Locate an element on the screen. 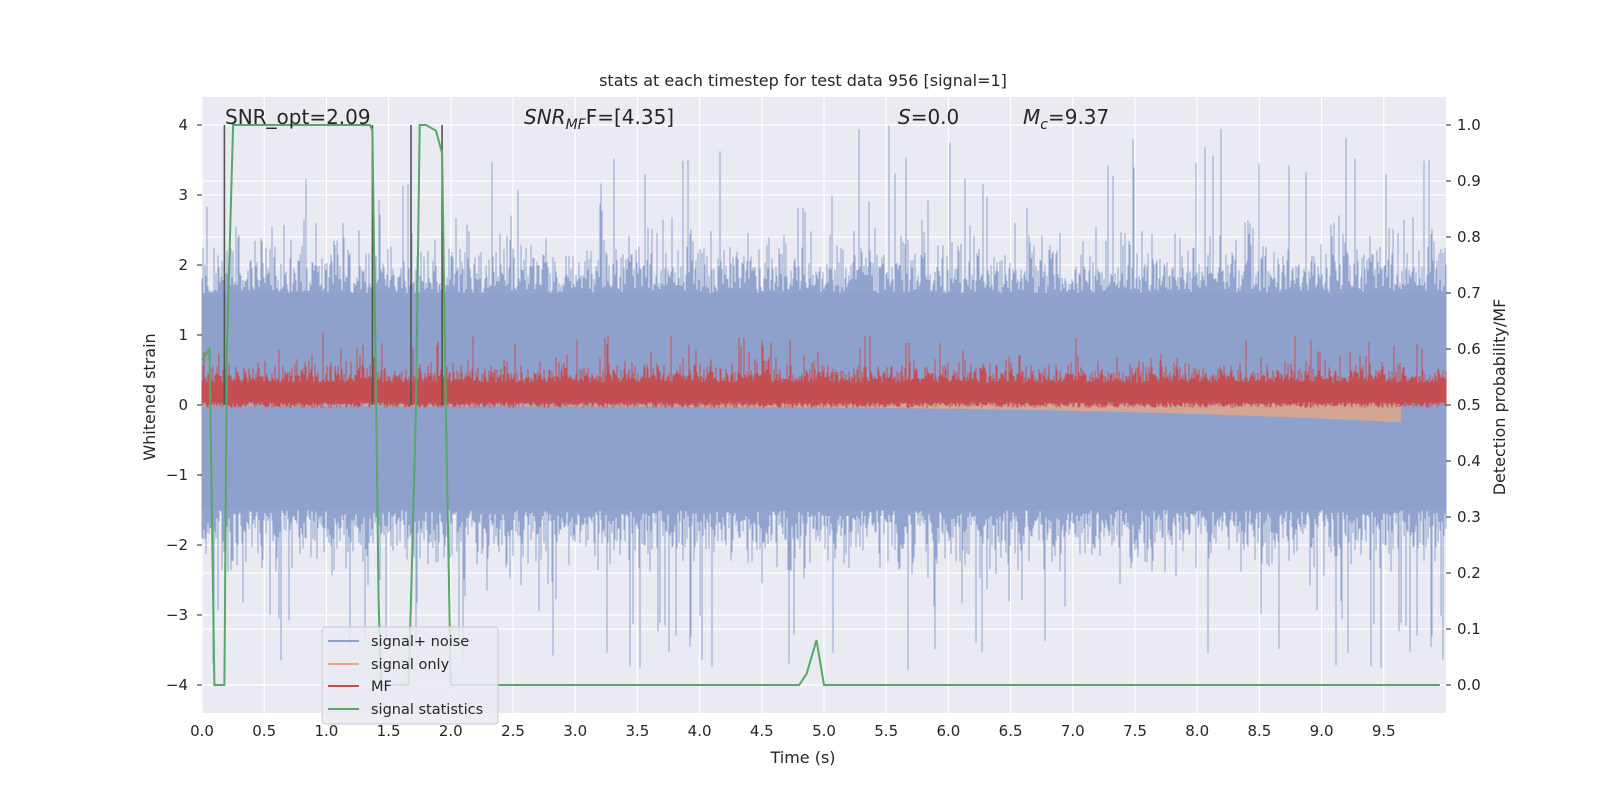 Image resolution: width=1600 pixels, height=800 pixels. y2-tick-label: 0.7 is located at coordinates (1469, 293).